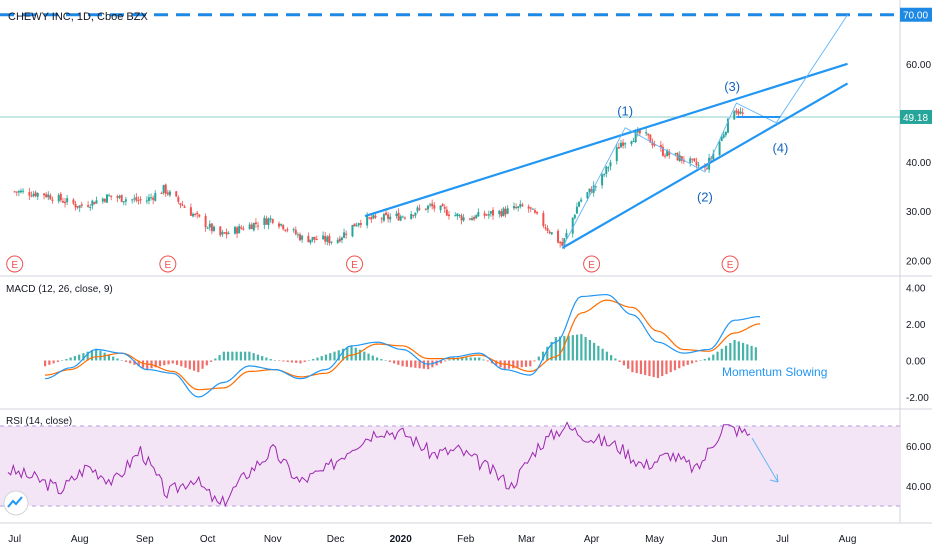 This screenshot has height=550, width=932. I want to click on x-tick-label: Jul, so click(14, 539).